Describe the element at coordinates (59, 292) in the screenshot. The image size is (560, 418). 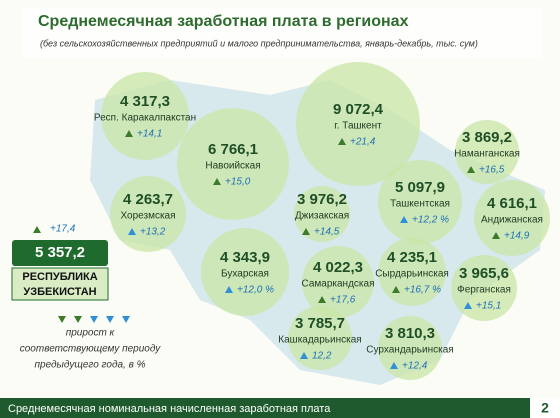
I see `republic-name: УЗБЕКИСТАН` at that location.